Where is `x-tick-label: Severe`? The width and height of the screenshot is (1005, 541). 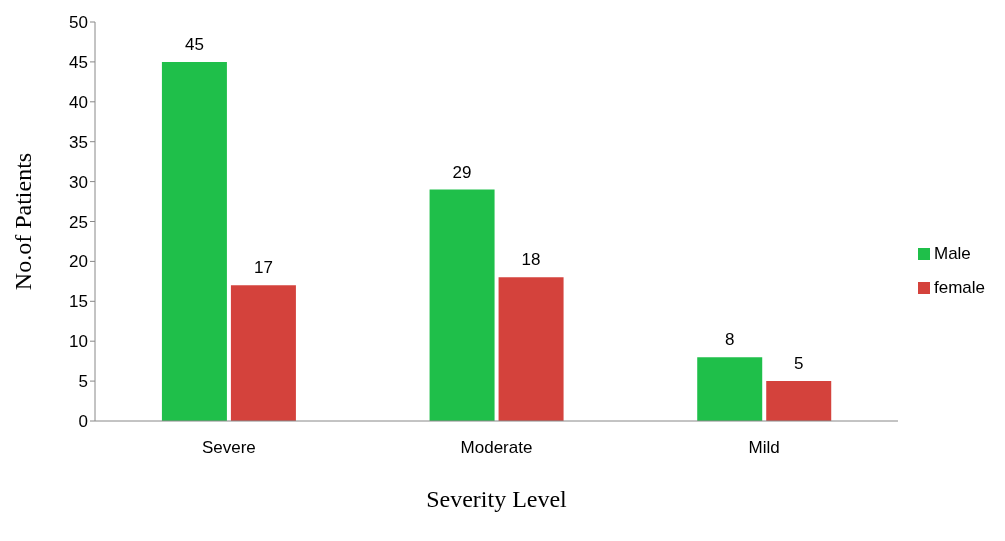
x-tick-label: Severe is located at coordinates (228, 448).